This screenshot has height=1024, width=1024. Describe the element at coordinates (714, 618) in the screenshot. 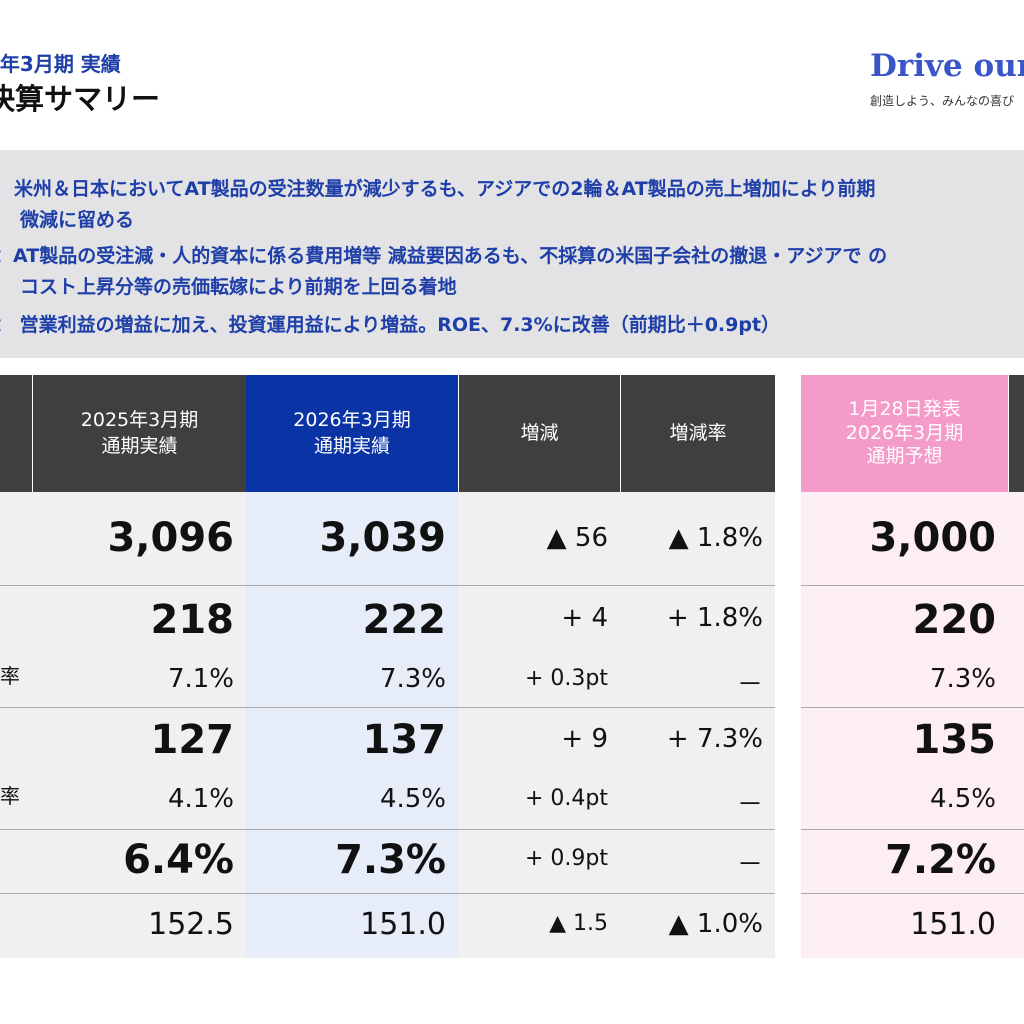

I see `cell-op-rate: + 1.8%` at that location.